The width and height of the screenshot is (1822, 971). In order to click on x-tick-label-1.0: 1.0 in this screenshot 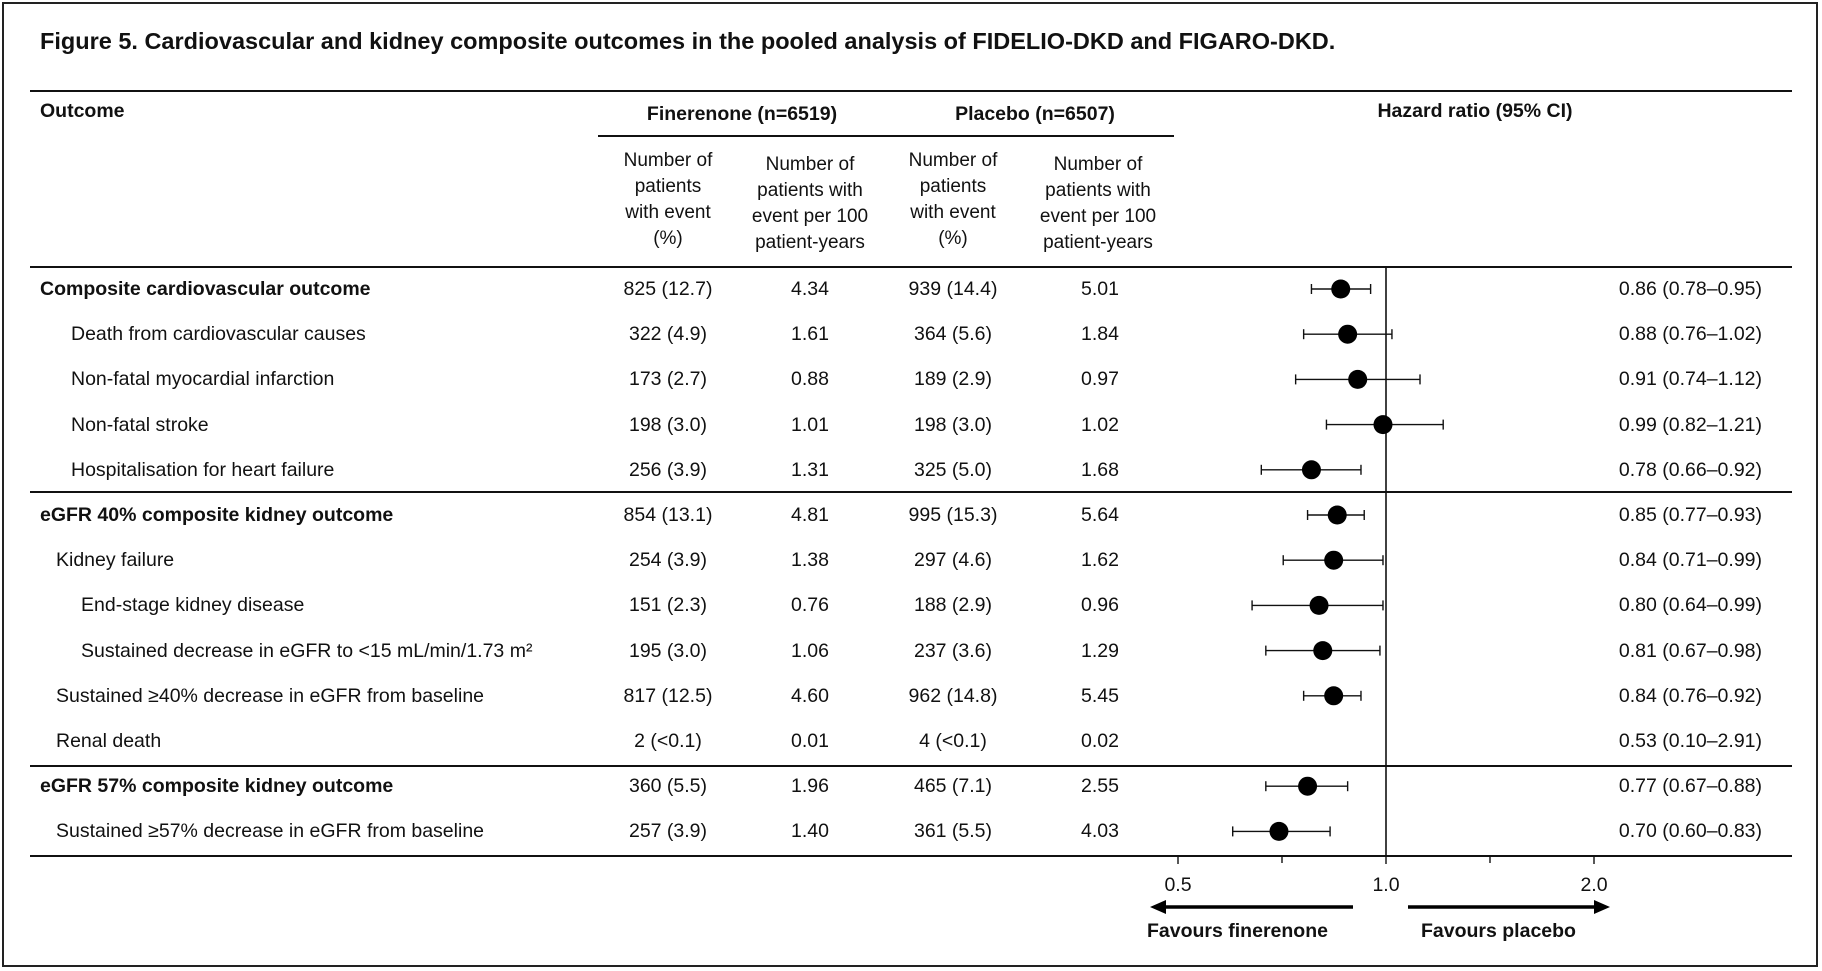, I will do `click(1386, 885)`.